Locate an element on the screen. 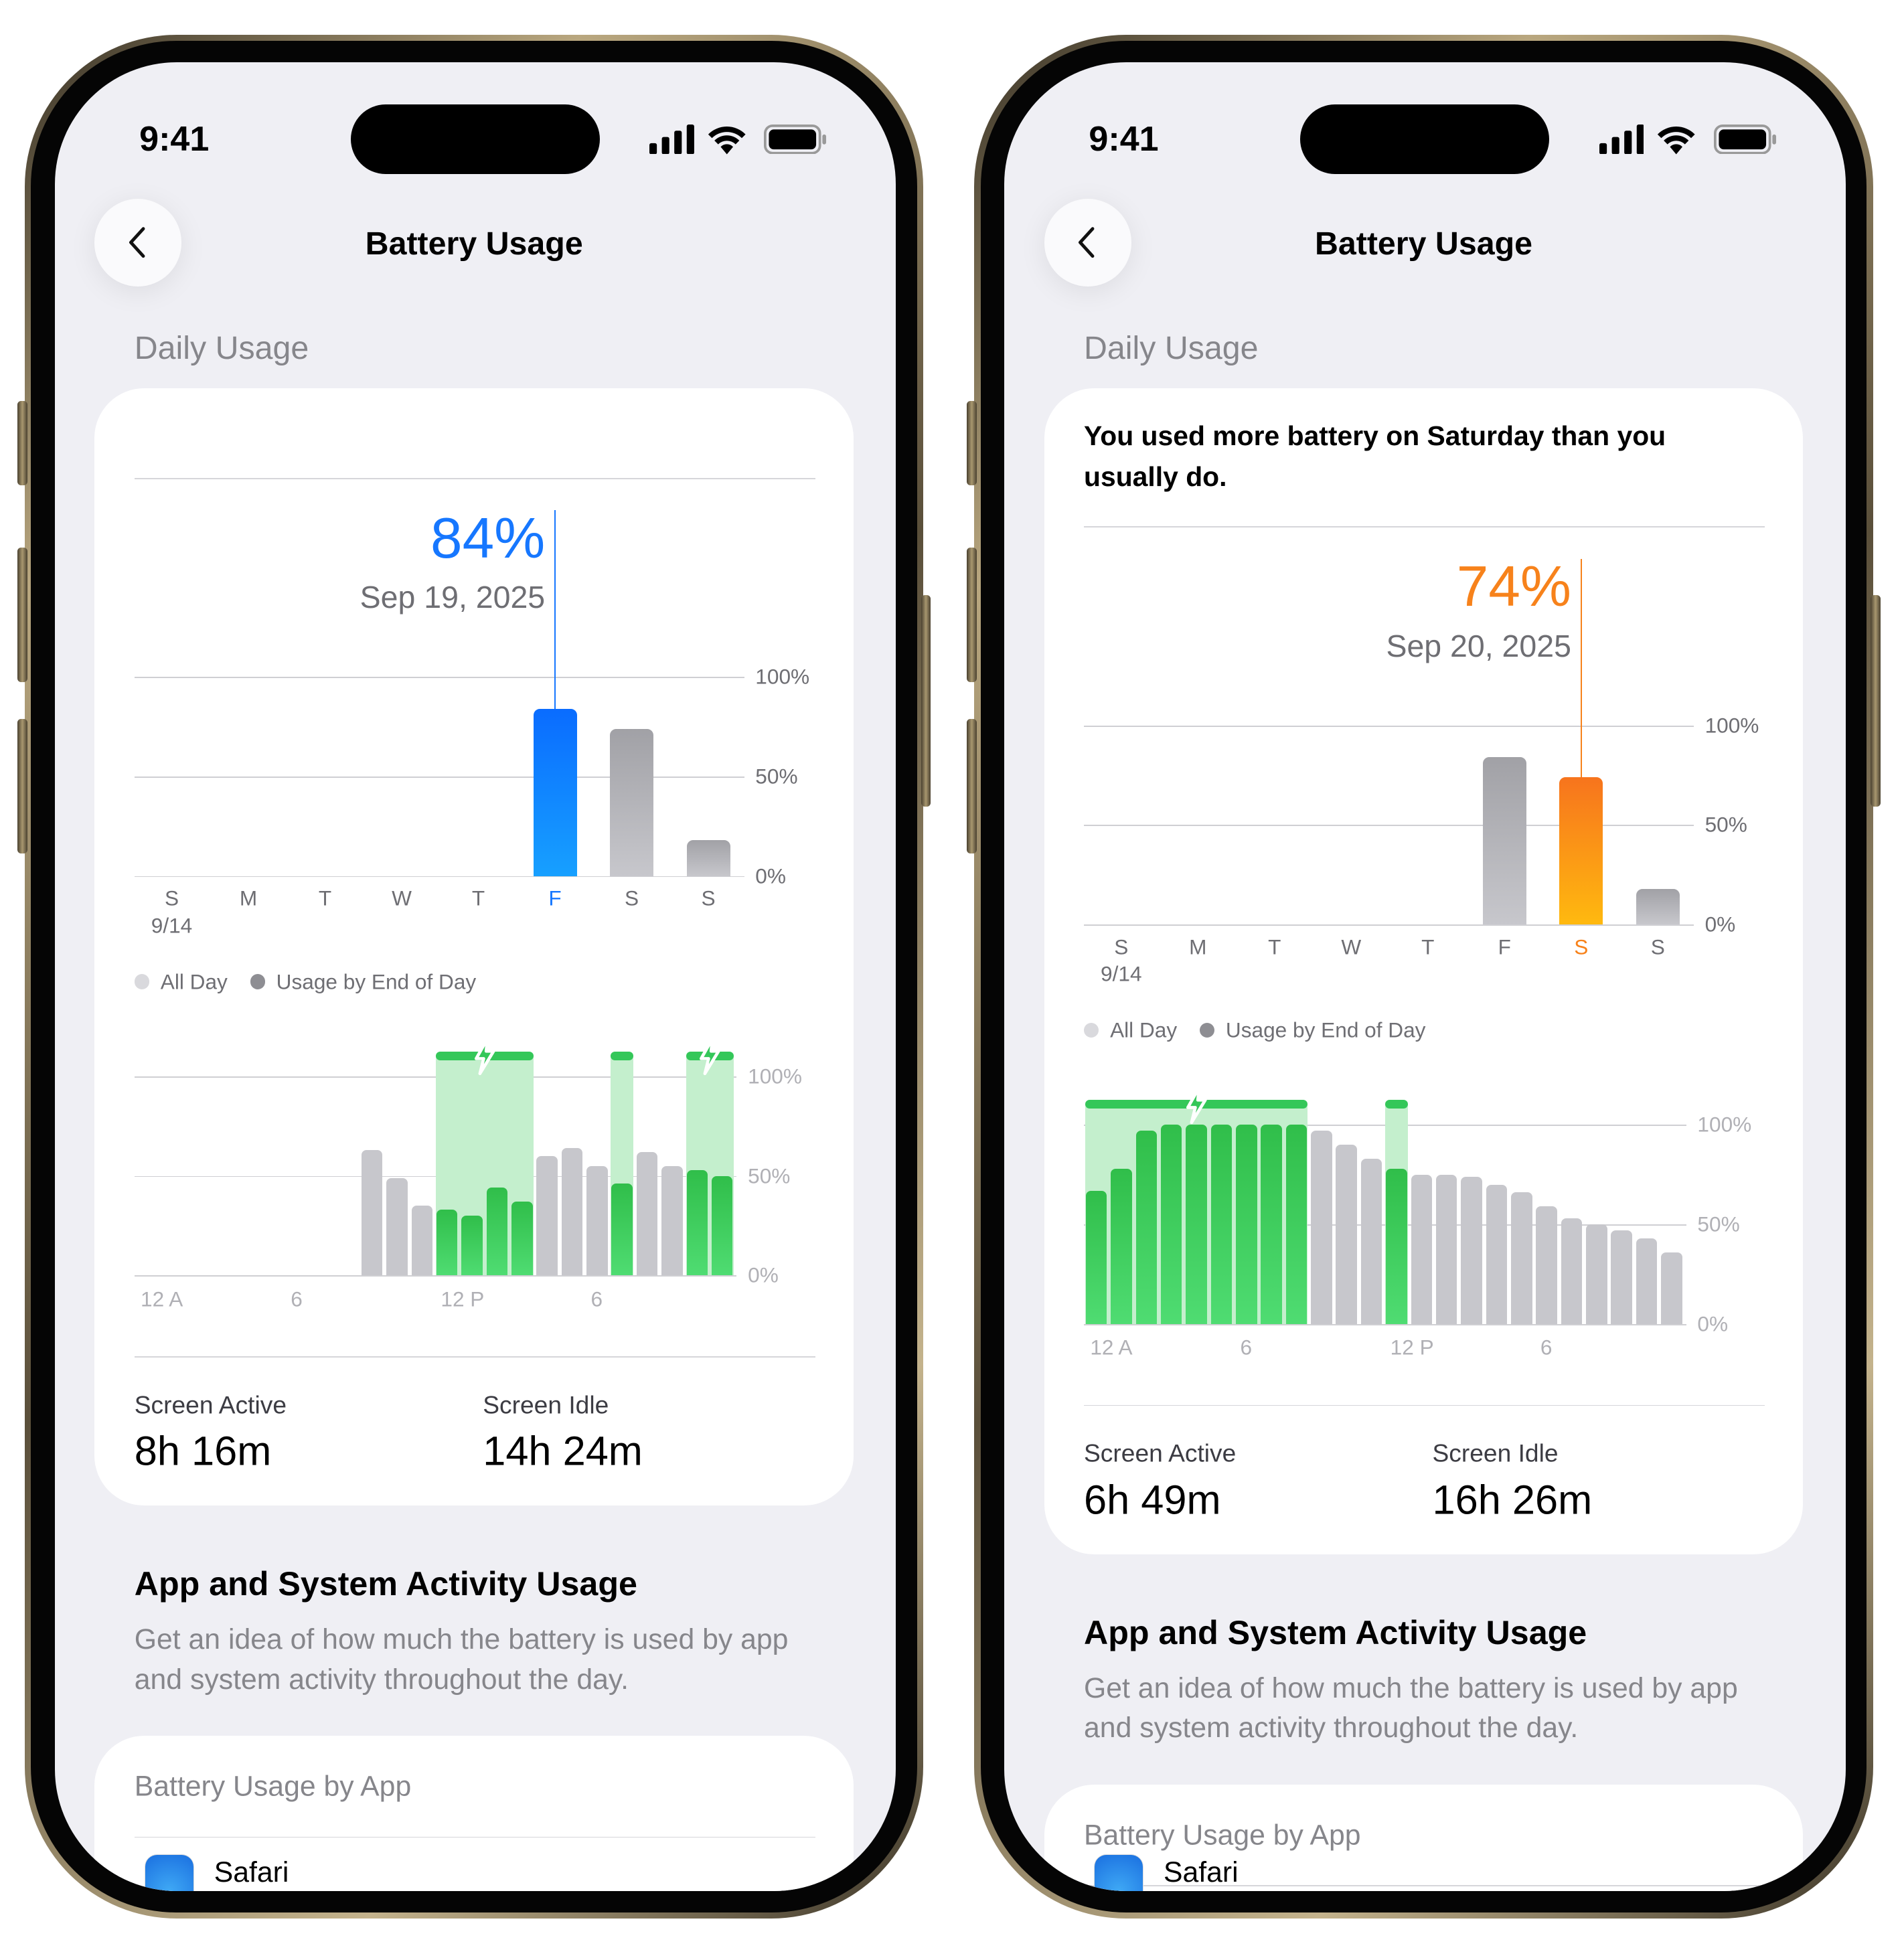  status-time: 9:41 is located at coordinates (1124, 140).